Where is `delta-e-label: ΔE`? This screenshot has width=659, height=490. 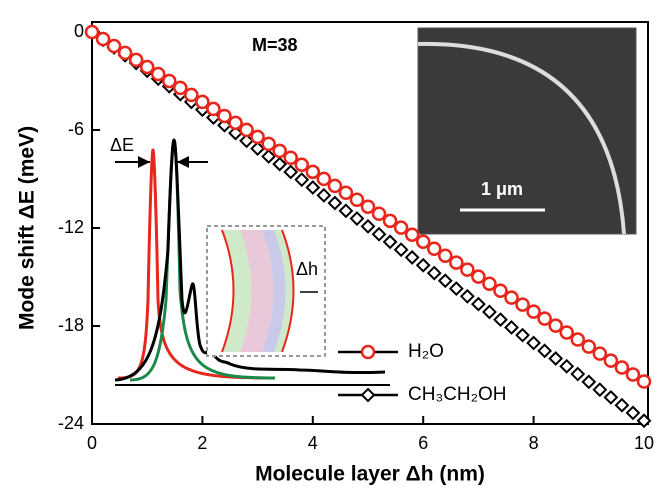
delta-e-label: ΔE is located at coordinates (122, 145).